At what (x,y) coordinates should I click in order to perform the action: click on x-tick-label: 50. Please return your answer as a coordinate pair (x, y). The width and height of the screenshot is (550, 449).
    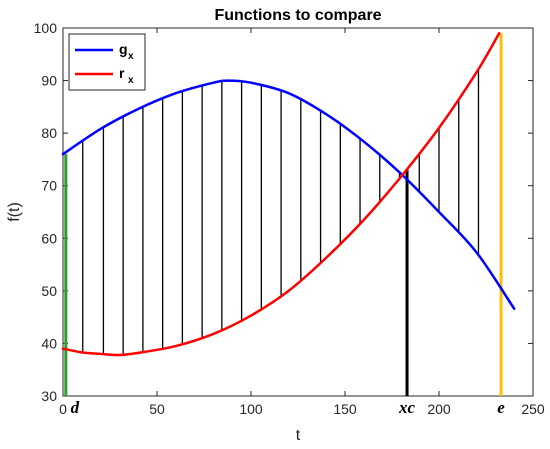
    Looking at the image, I should click on (157, 409).